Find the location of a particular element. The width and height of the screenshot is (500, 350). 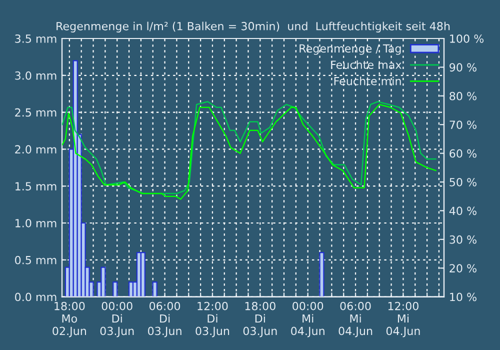

x-tick-label: 12:00 Di 03.Jun is located at coordinates (213, 320).